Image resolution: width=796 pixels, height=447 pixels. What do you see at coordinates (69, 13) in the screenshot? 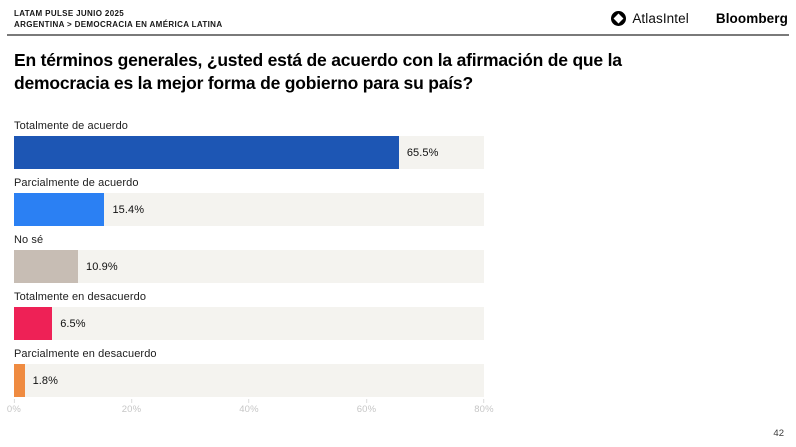
I see `report-title: LATAM PULSE JUNIO 2025` at bounding box center [69, 13].